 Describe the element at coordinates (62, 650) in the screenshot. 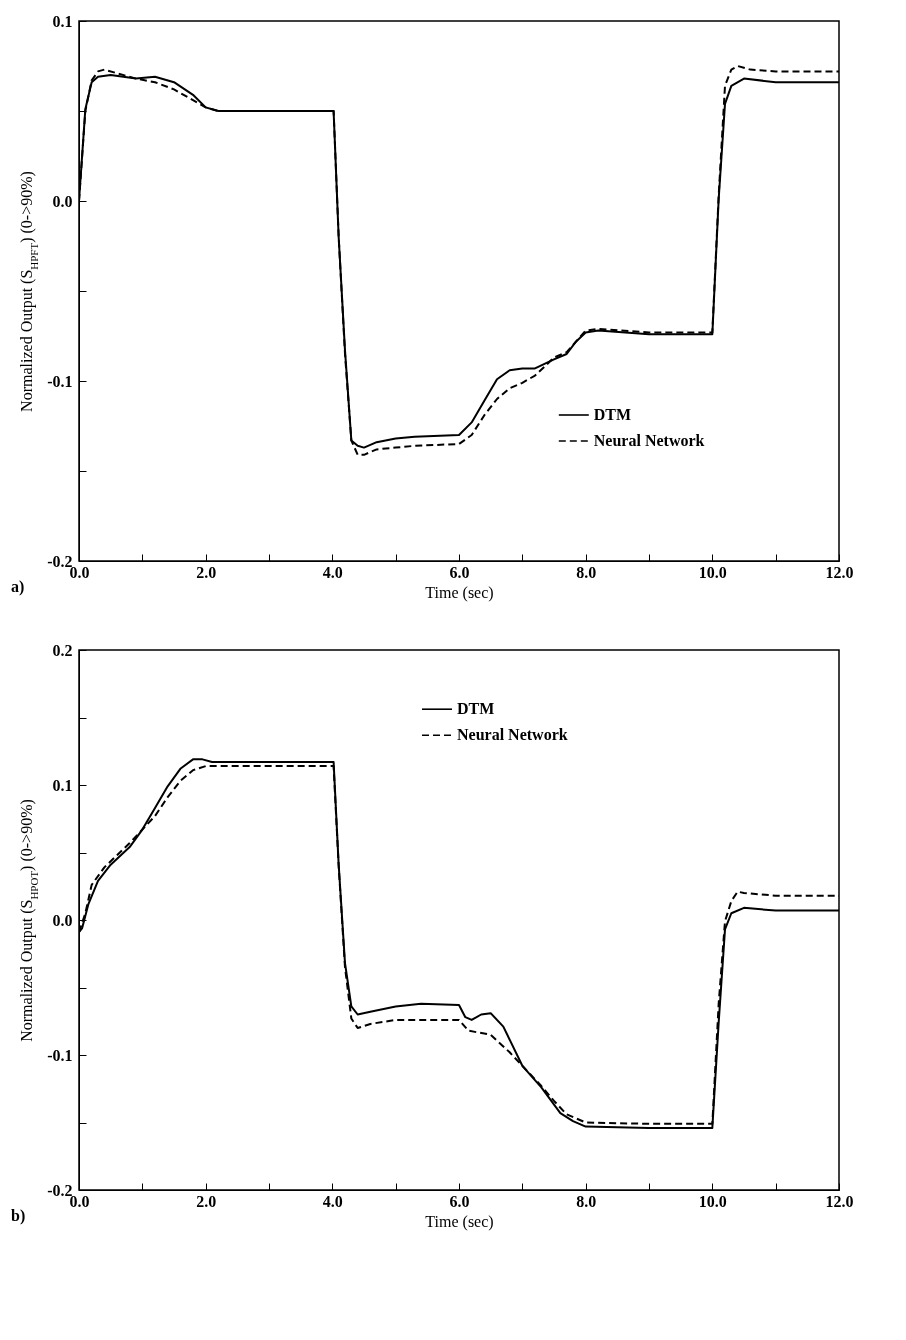

I see `y-tick-label: 0.2` at that location.